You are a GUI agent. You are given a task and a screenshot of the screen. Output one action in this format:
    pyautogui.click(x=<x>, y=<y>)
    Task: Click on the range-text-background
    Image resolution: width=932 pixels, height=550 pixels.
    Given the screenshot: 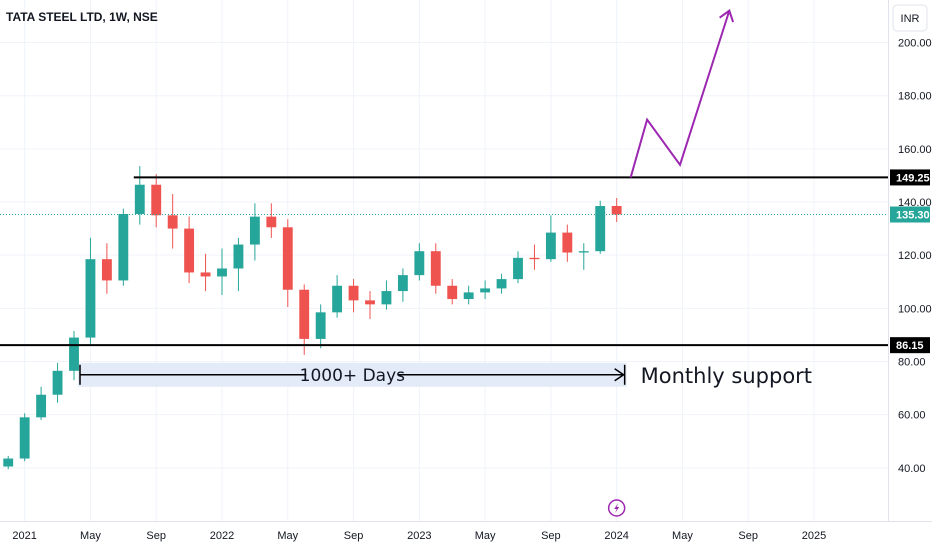 What is the action you would take?
    pyautogui.click(x=352, y=374)
    